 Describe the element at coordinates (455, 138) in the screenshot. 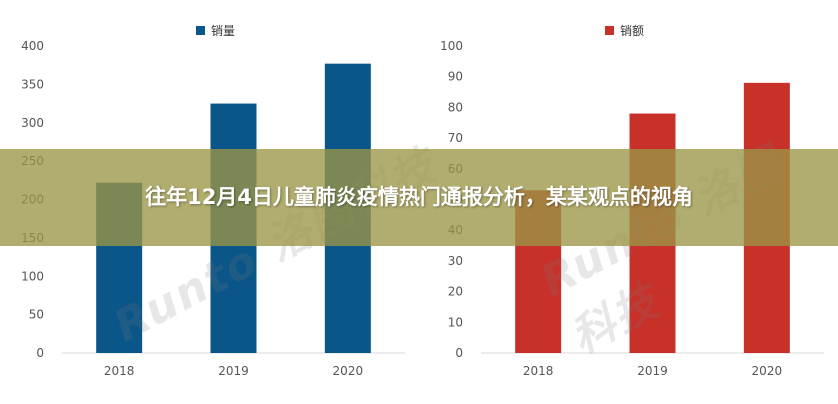

I see `sales-amount-y-tick-label: 70` at that location.